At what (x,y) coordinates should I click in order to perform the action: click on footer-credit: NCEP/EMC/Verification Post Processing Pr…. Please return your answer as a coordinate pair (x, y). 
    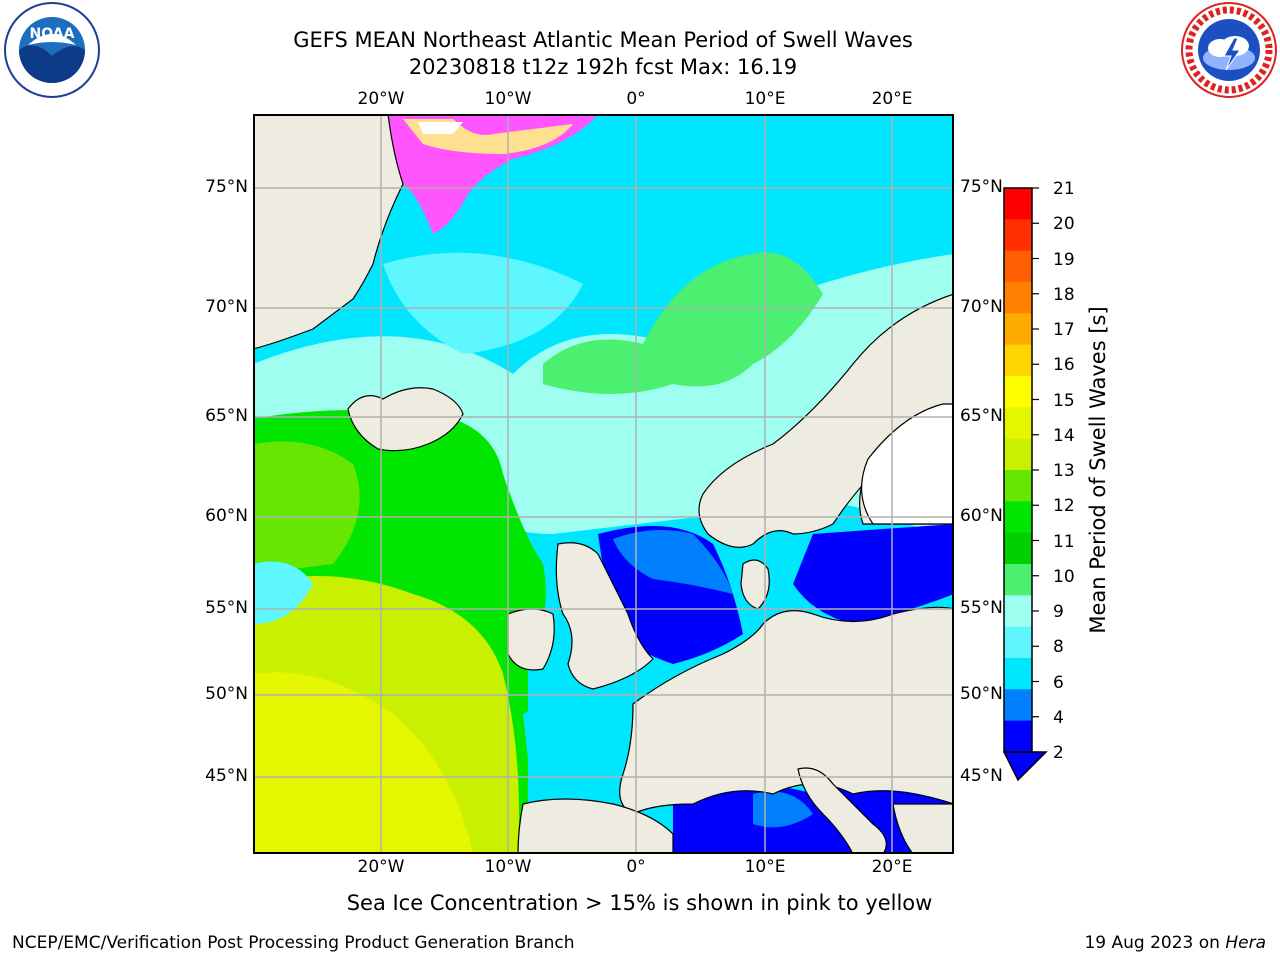
    Looking at the image, I should click on (293, 943).